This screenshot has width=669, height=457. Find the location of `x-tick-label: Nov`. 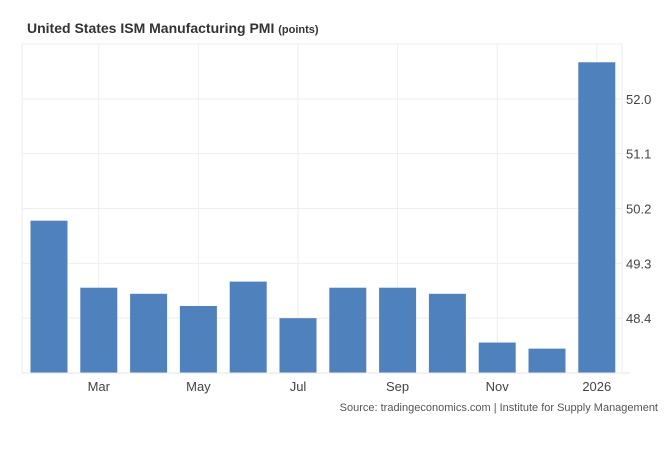

x-tick-label: Nov is located at coordinates (498, 386).